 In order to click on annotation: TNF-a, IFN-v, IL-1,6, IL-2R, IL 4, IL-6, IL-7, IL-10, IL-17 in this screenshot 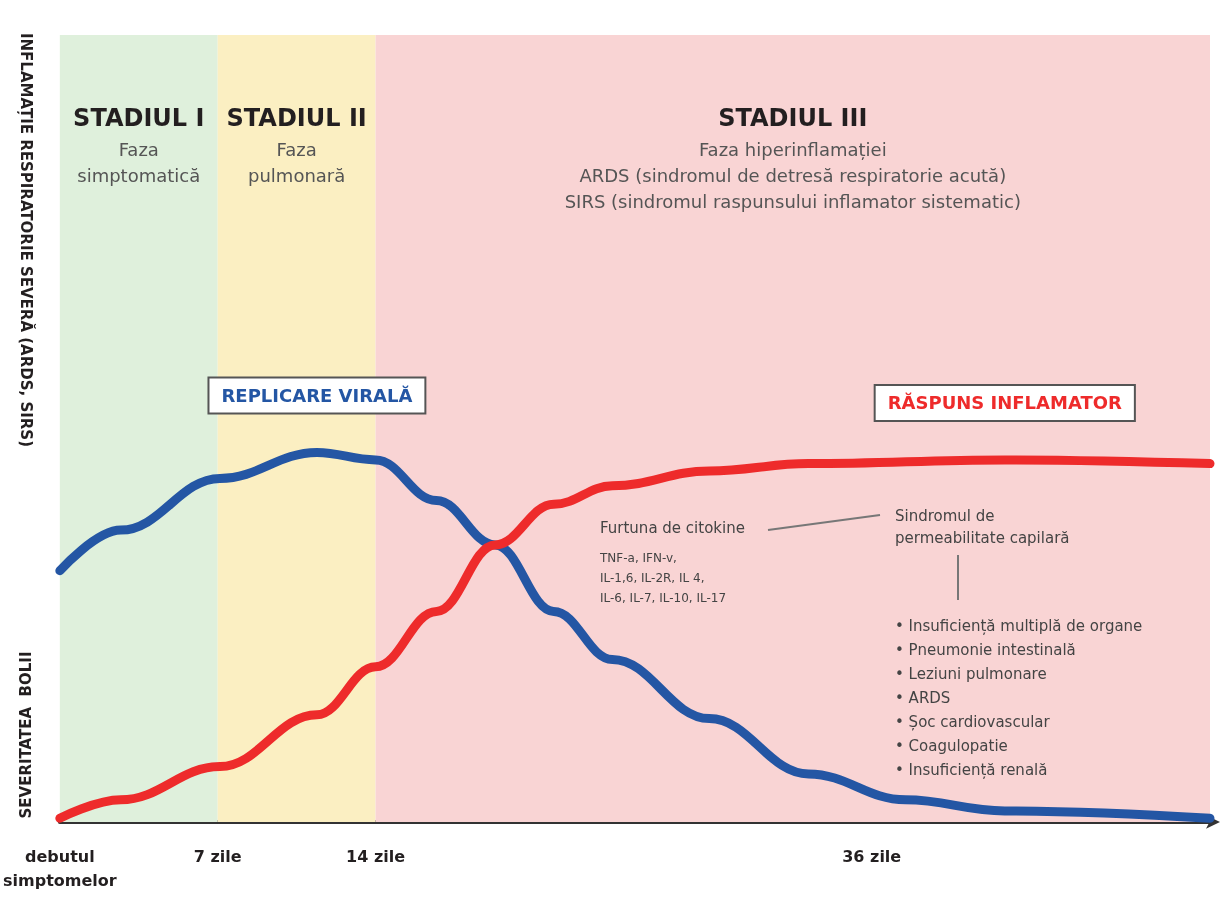, I will do `click(663, 578)`.